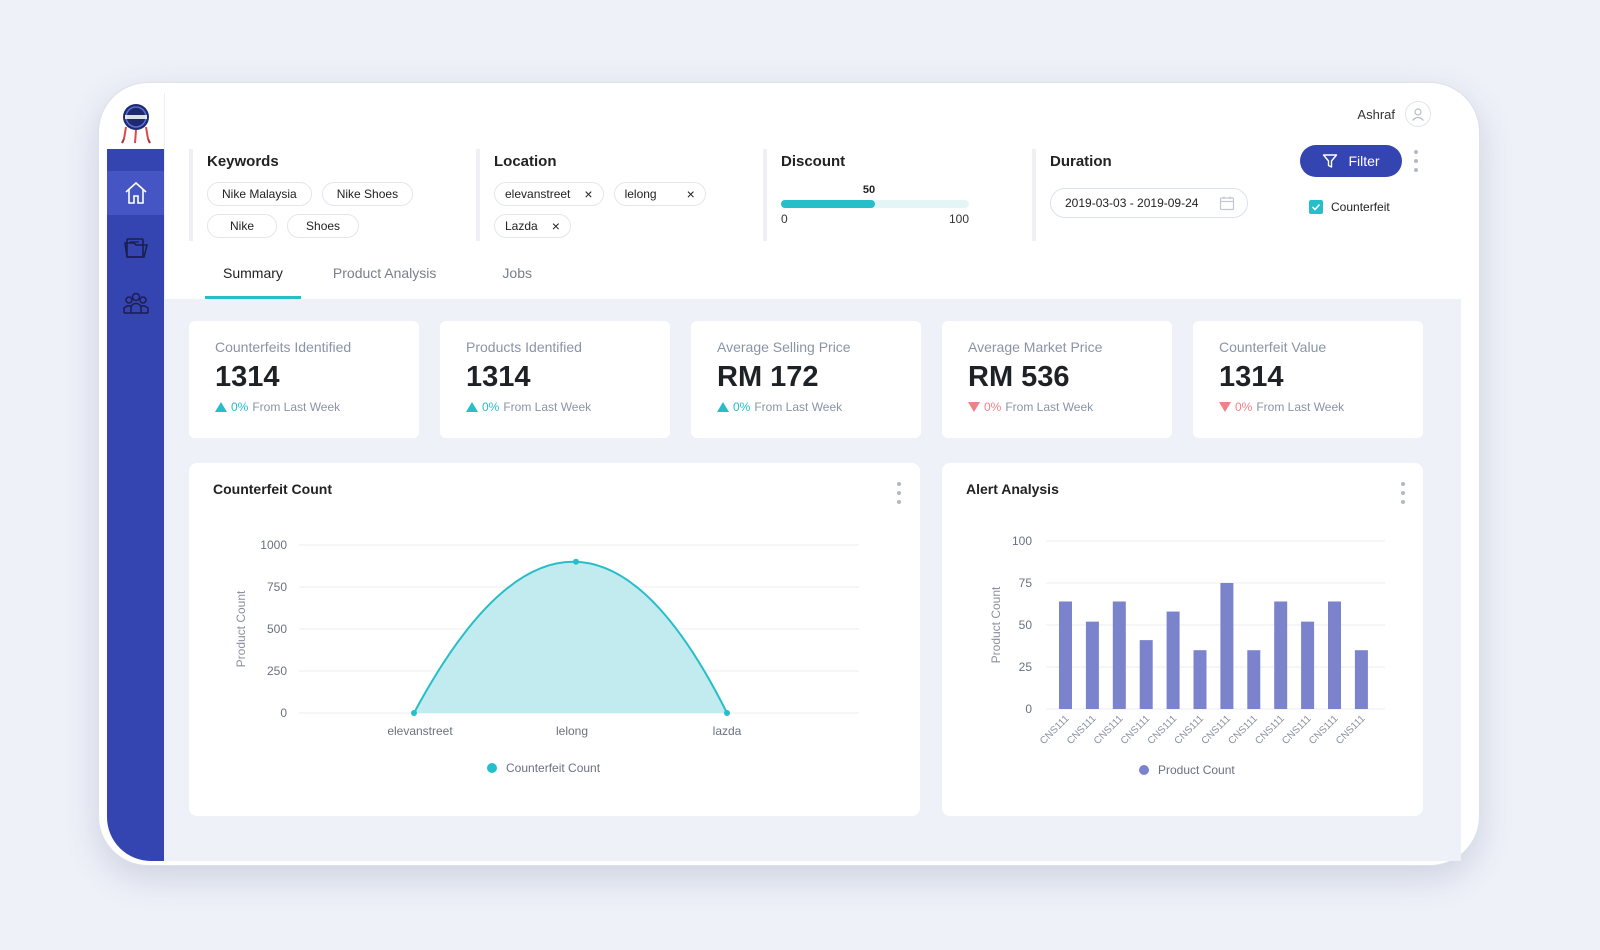 The image size is (1600, 950). I want to click on calendar-icon, so click(1227, 203).